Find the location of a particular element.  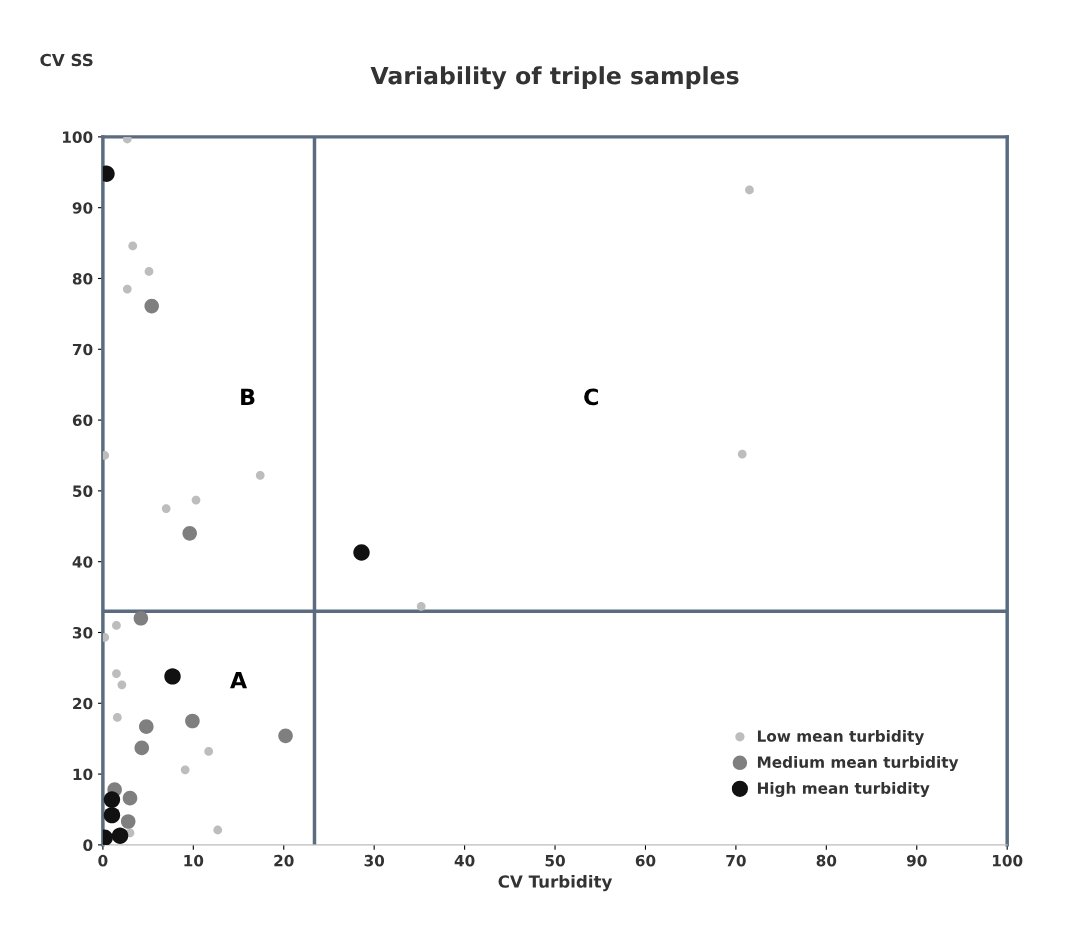

y-tick-label: 0 is located at coordinates (88, 845).